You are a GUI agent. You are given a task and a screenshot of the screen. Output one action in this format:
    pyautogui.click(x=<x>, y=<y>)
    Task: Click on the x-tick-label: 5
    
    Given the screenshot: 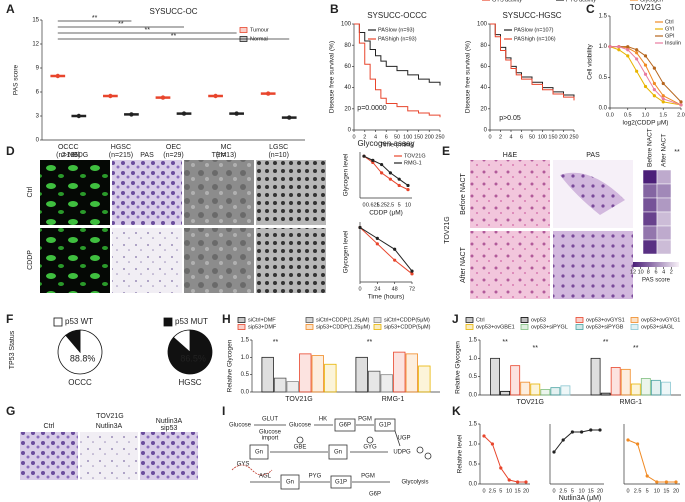 What is the action you would take?
    pyautogui.click(x=500, y=491)
    